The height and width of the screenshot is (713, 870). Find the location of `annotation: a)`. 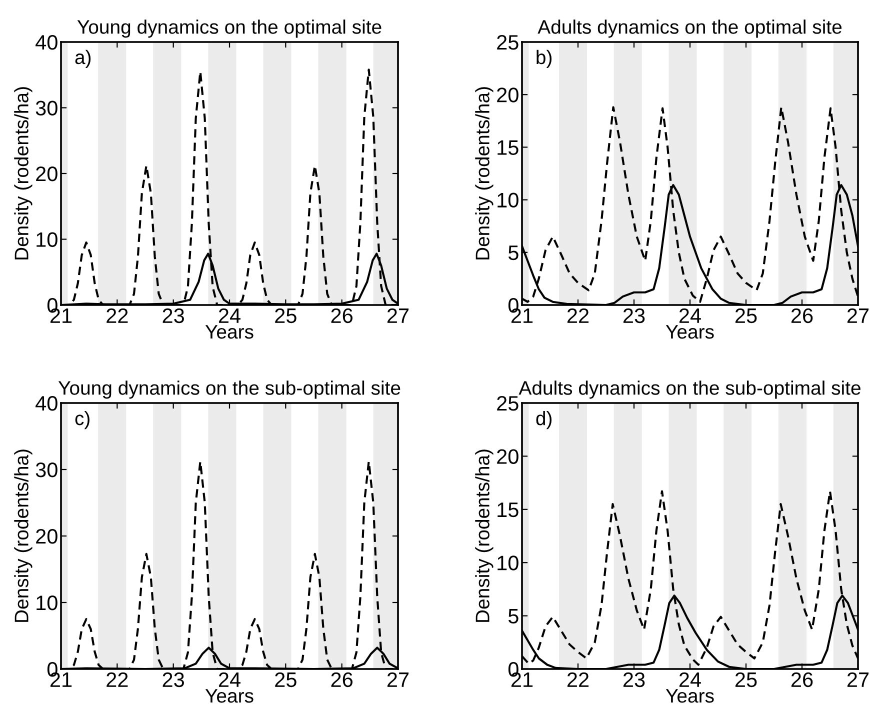

annotation: a) is located at coordinates (83, 59).